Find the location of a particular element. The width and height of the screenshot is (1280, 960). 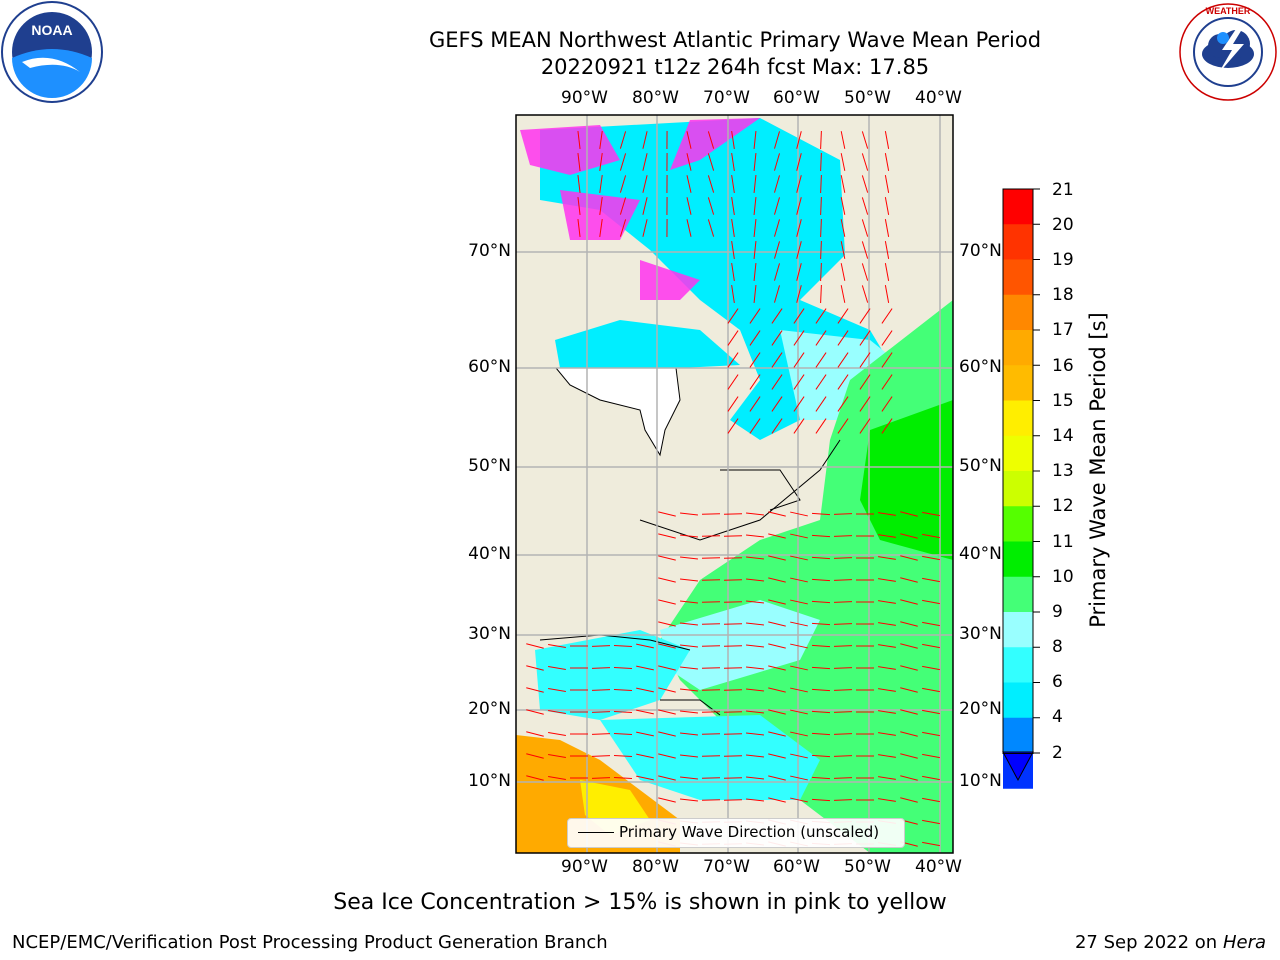

colorbar is located at coordinates (1021, 488).